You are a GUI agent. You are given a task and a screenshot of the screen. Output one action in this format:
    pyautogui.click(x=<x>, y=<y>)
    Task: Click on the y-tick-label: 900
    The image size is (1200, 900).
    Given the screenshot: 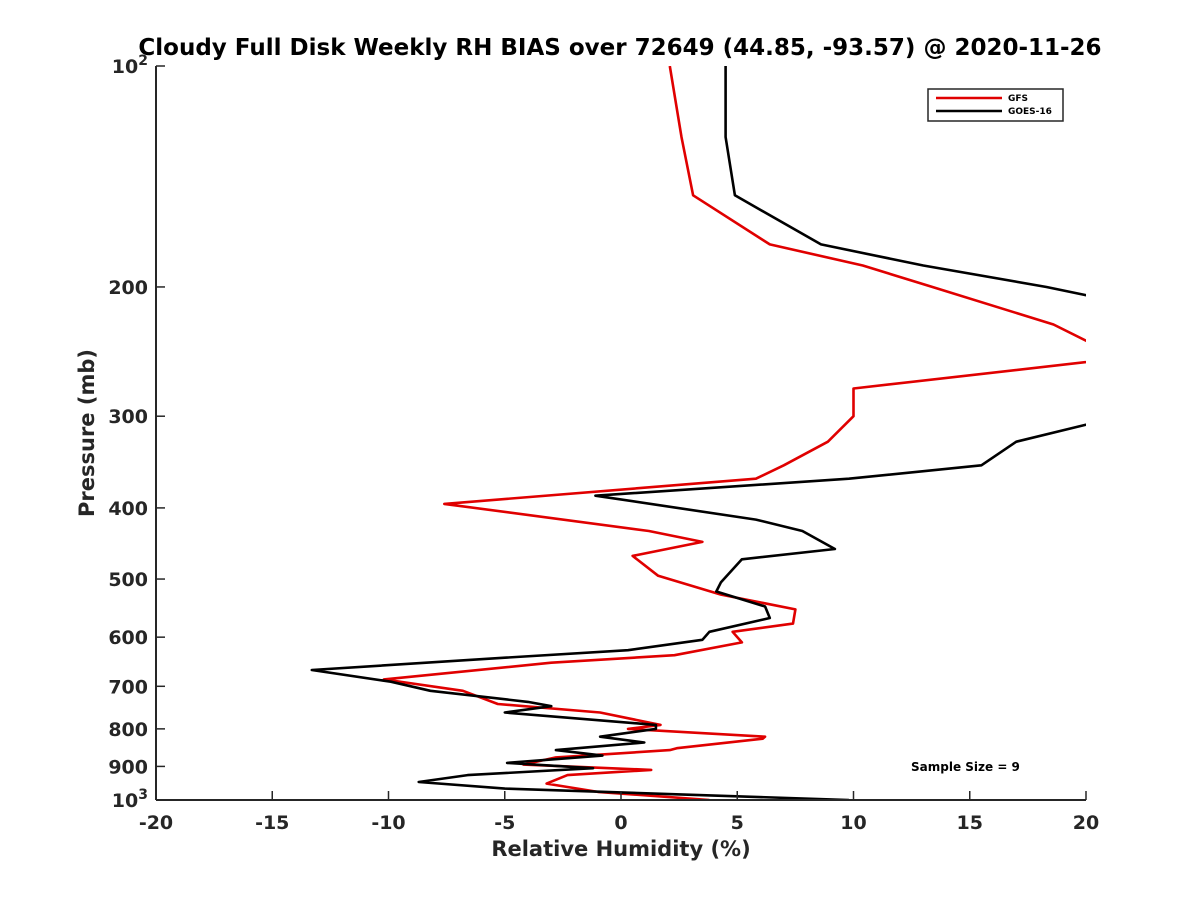 What is the action you would take?
    pyautogui.click(x=128, y=767)
    